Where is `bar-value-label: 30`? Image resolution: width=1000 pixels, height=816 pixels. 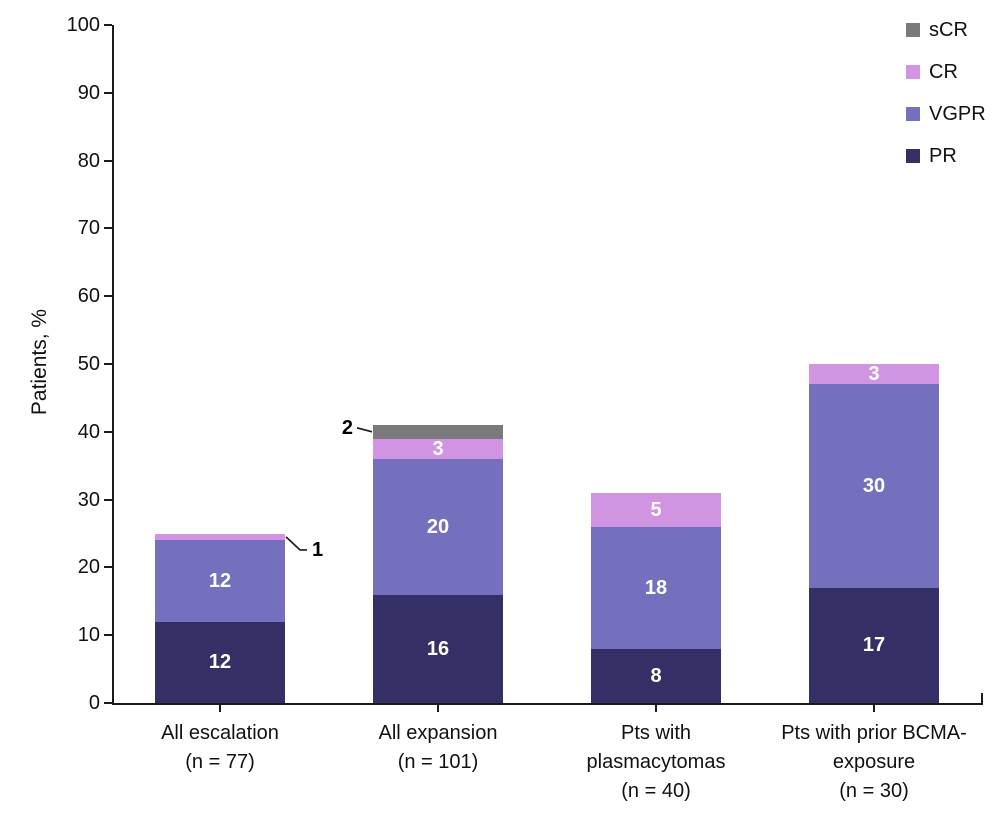
bar-value-label: 30 is located at coordinates (874, 486).